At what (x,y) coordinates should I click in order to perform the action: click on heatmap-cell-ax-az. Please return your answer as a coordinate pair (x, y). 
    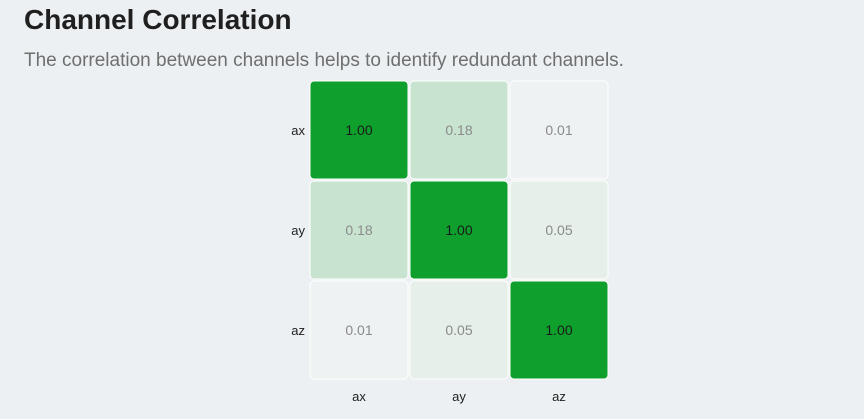
    Looking at the image, I should click on (559, 130).